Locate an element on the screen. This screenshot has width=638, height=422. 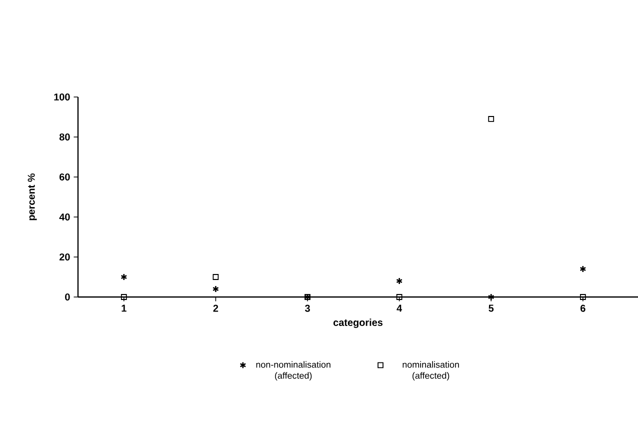
legend-label: non-nominalisation (affected) is located at coordinates (293, 370).